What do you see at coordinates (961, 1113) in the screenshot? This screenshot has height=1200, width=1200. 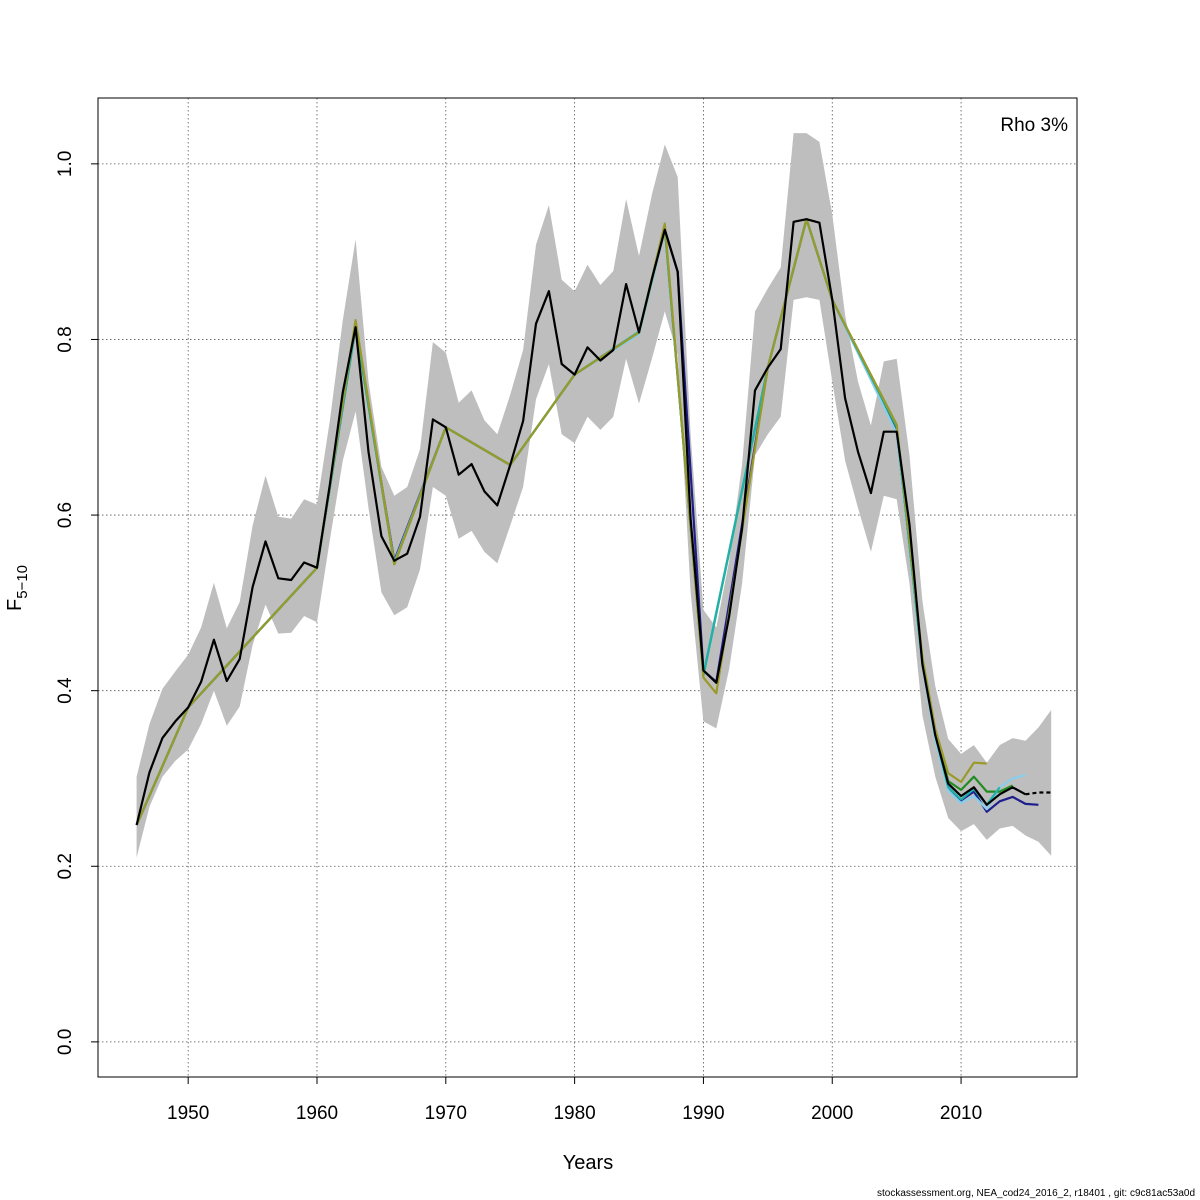 I see `x-tick-label-6: 2010` at bounding box center [961, 1113].